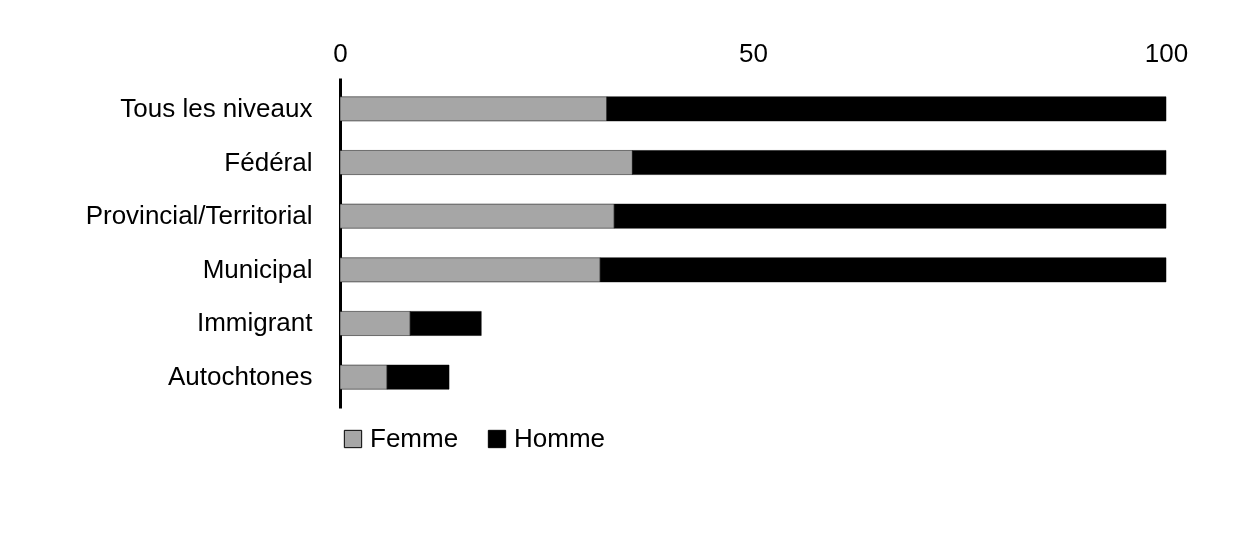 This screenshot has height=556, width=1250. What do you see at coordinates (255, 322) in the screenshot?
I see `y-tick-label: Immigrant` at bounding box center [255, 322].